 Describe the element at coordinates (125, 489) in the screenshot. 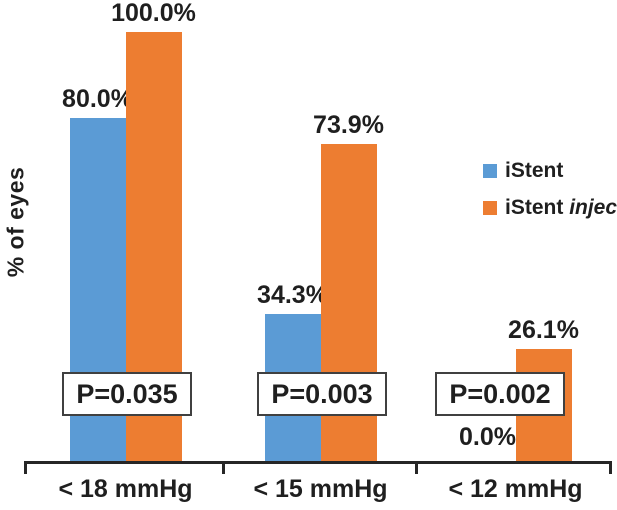

I see `category-label-18-mmhg: < 18 mmHg` at that location.